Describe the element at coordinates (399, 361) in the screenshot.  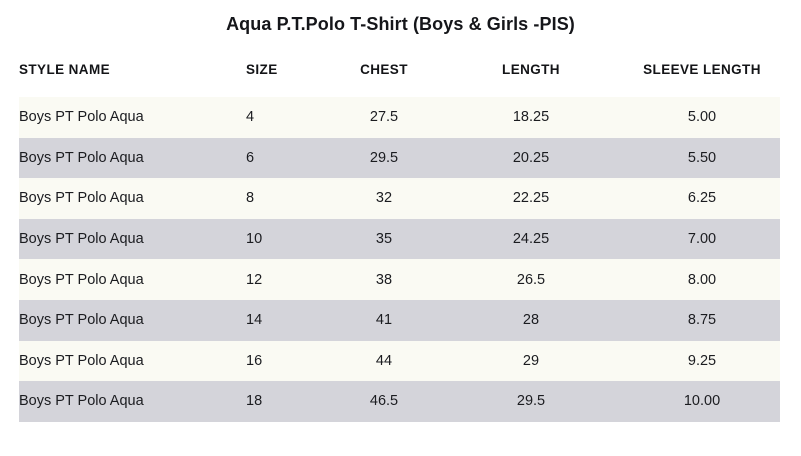
I see `table-row: Boys PT Polo Aqua 16 44 29 9.25` at that location.